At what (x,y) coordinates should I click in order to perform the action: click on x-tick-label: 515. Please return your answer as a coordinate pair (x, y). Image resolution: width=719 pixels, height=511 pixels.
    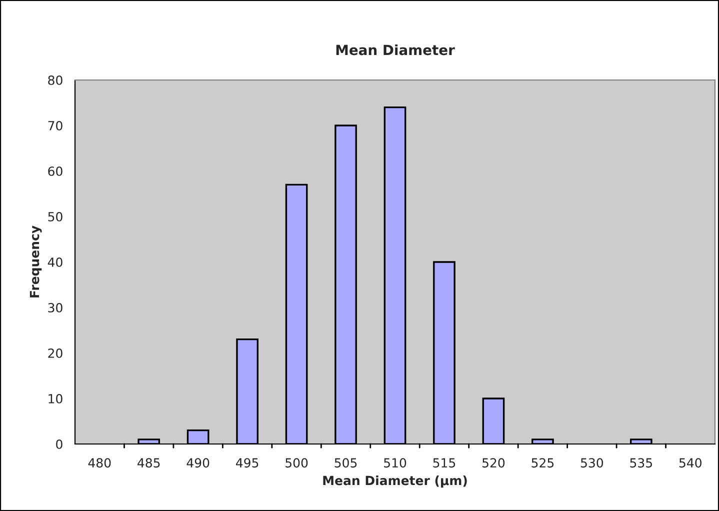
    Looking at the image, I should click on (444, 463).